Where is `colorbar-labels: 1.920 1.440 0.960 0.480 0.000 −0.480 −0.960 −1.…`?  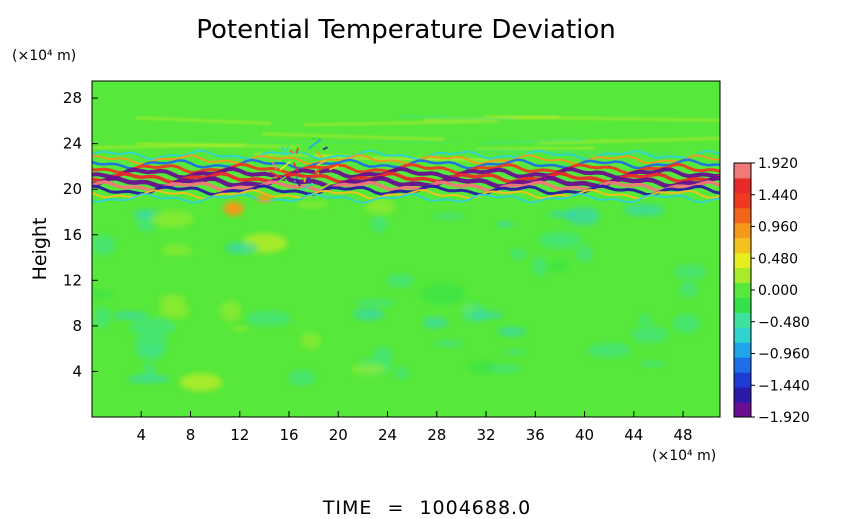
colorbar-labels: 1.920 1.440 0.960 0.480 0.000 −0.480 −0.960 −1.… is located at coordinates (780, 291).